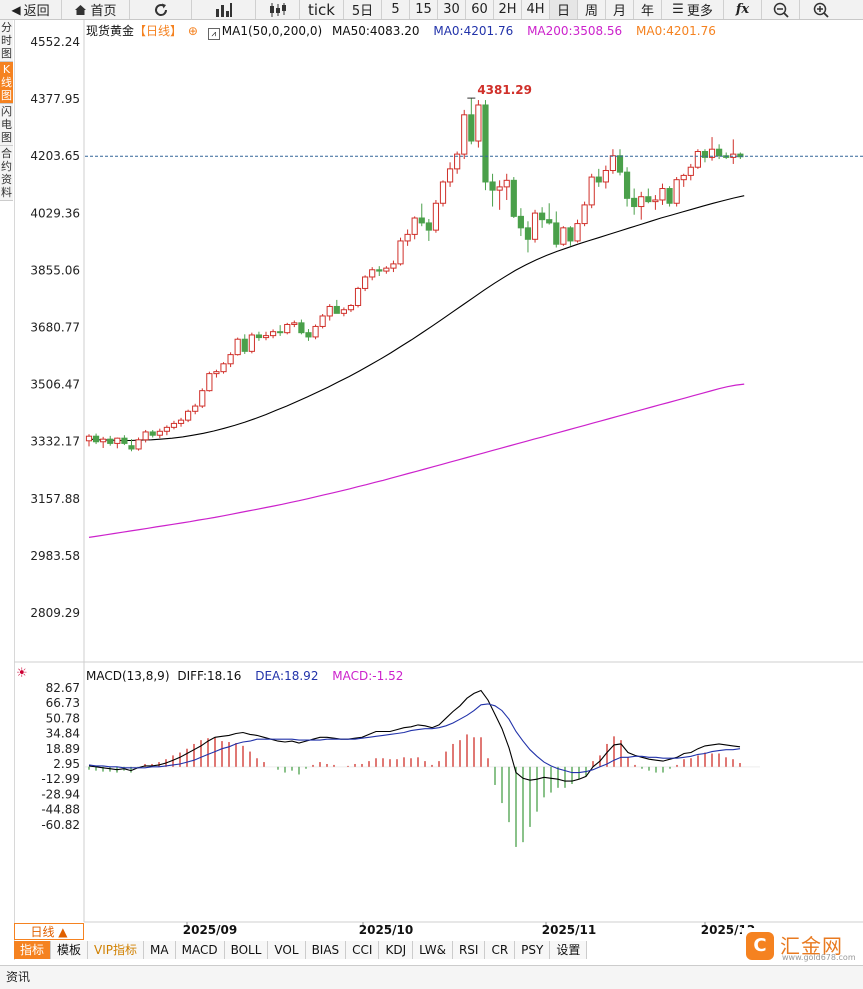 Image resolution: width=863 pixels, height=989 pixels. I want to click on y-tick-label: 2809.29, so click(55, 613).